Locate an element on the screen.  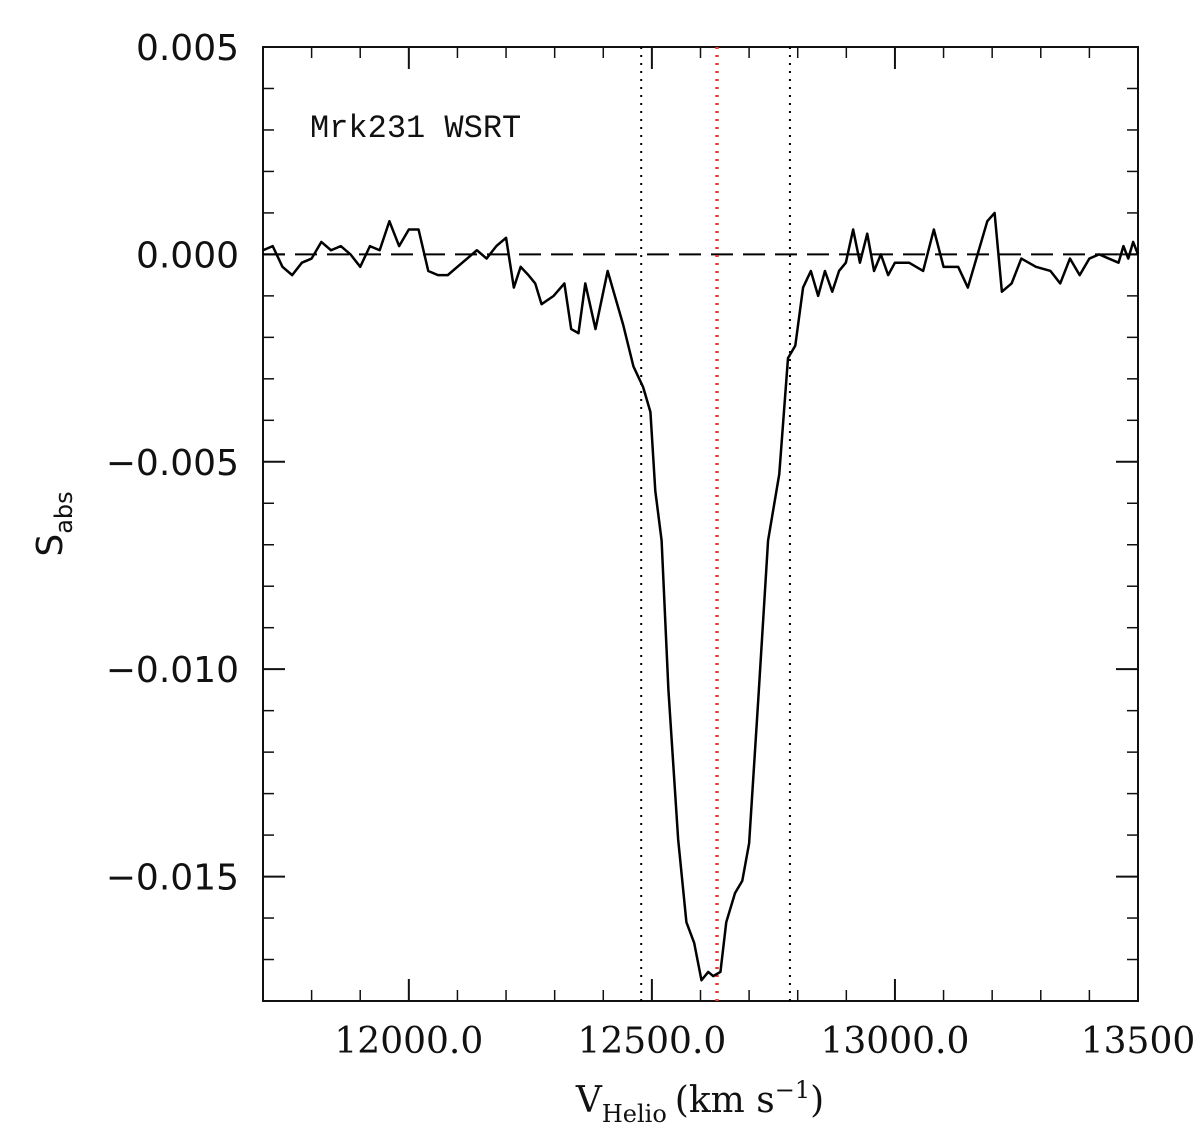
y-tick-label: −0.005 is located at coordinates (172, 463).